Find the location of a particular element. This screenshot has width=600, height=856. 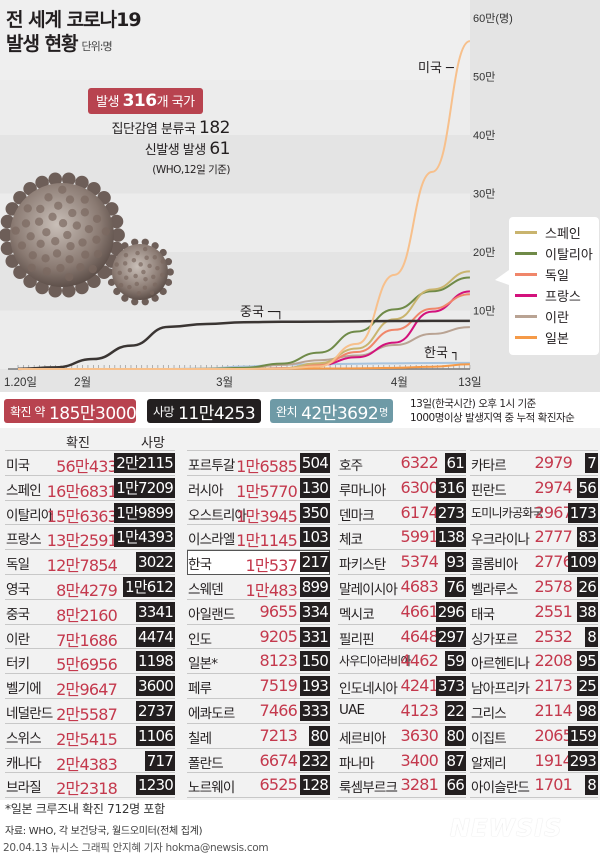

country-name: 아일랜드 is located at coordinates (211, 614).